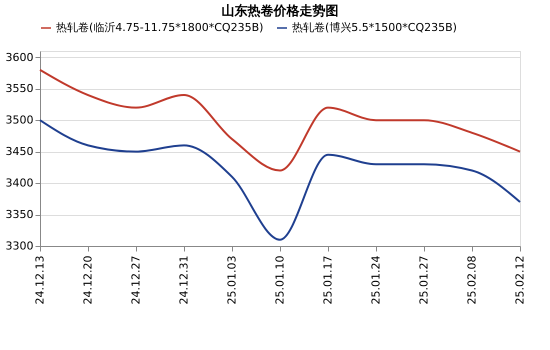 The image size is (550, 350). I want to click on x-tick-label: 24.12.31, so click(184, 280).